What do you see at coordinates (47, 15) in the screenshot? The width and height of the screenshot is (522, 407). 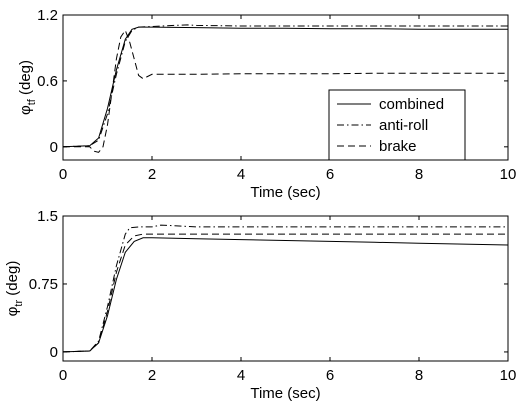 I see `y-tick-label: 1.2` at bounding box center [47, 15].